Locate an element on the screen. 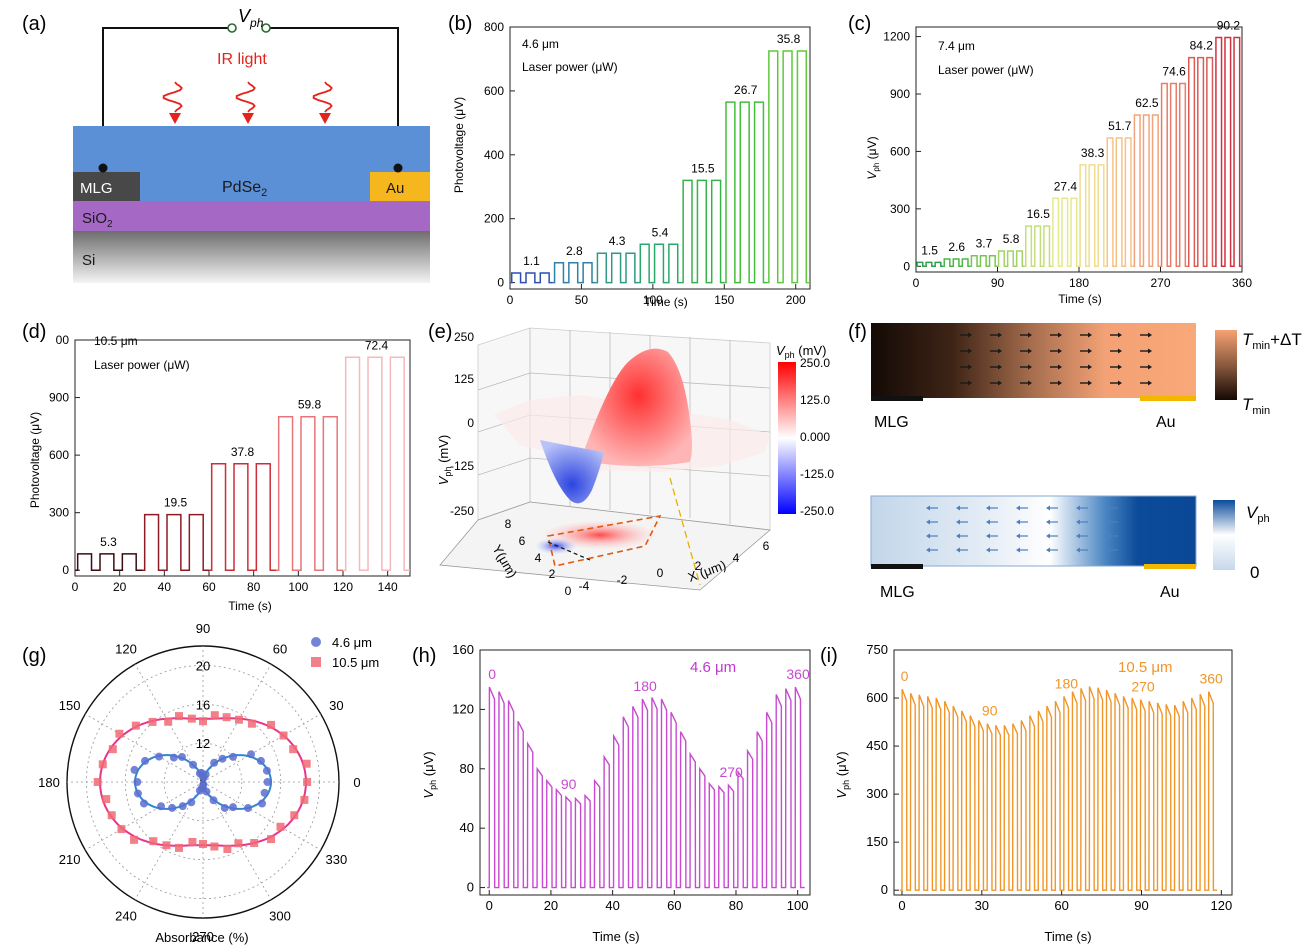  temperature-map is located at coordinates (1033, 360).